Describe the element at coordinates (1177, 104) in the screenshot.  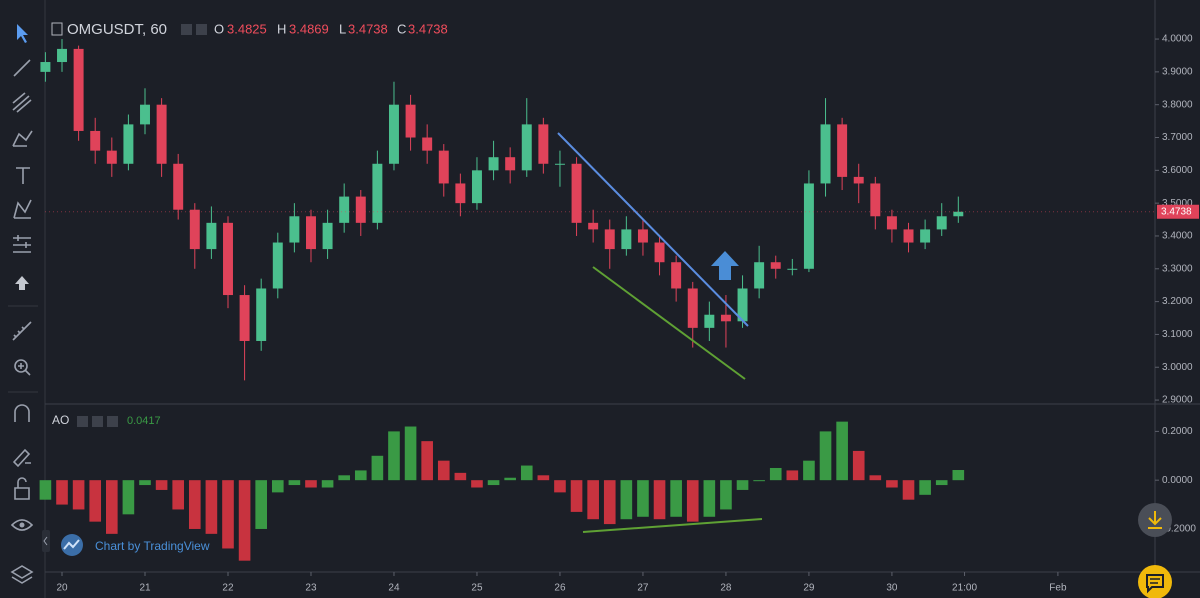
I see `y-tick-label: 3.8000` at that location.